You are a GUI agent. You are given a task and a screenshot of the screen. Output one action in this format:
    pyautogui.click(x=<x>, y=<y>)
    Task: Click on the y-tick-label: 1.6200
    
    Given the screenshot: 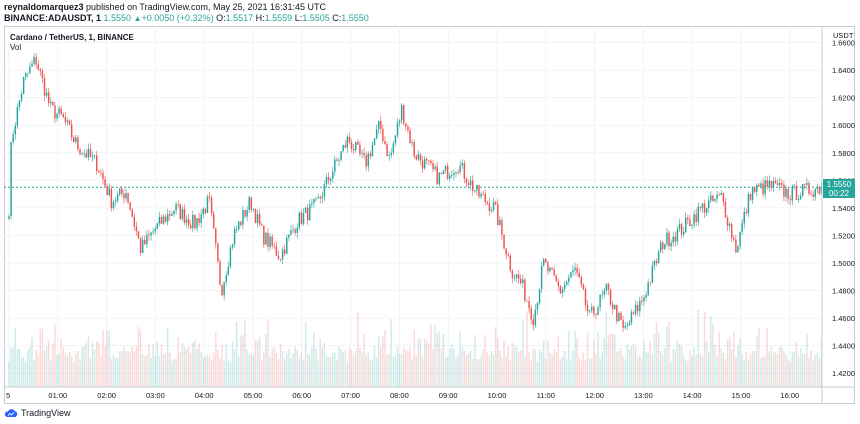 What is the action you would take?
    pyautogui.click(x=843, y=98)
    